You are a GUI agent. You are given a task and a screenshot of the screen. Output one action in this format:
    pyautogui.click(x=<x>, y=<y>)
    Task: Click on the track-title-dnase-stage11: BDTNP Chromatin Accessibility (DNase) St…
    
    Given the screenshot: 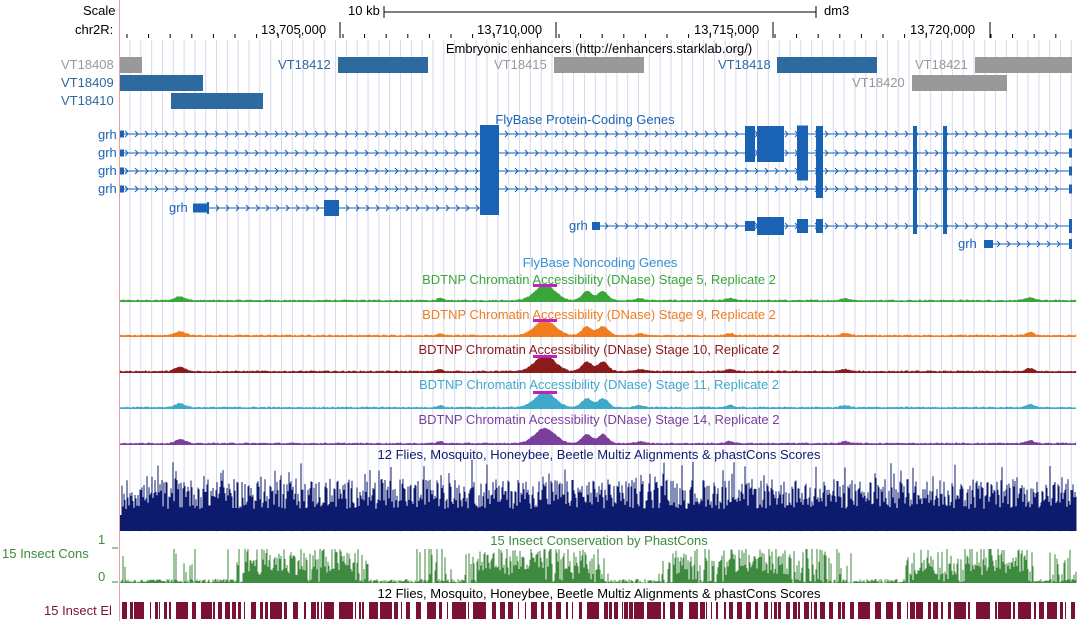 What is the action you would take?
    pyautogui.click(x=599, y=384)
    